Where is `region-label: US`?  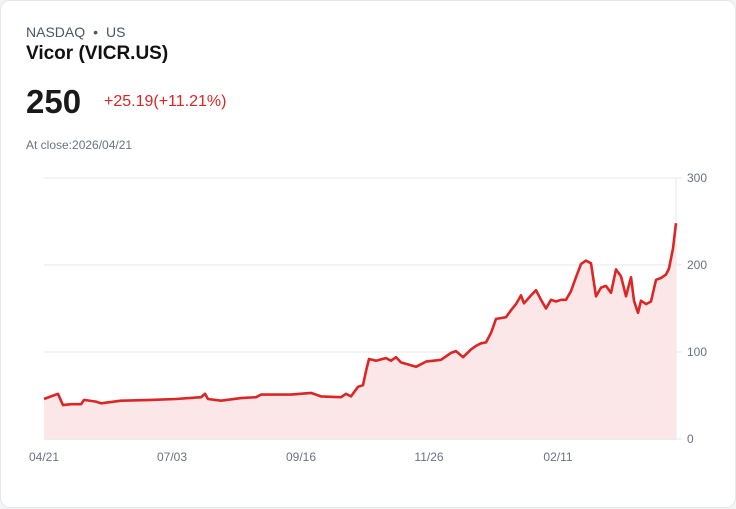 region-label: US is located at coordinates (116, 32).